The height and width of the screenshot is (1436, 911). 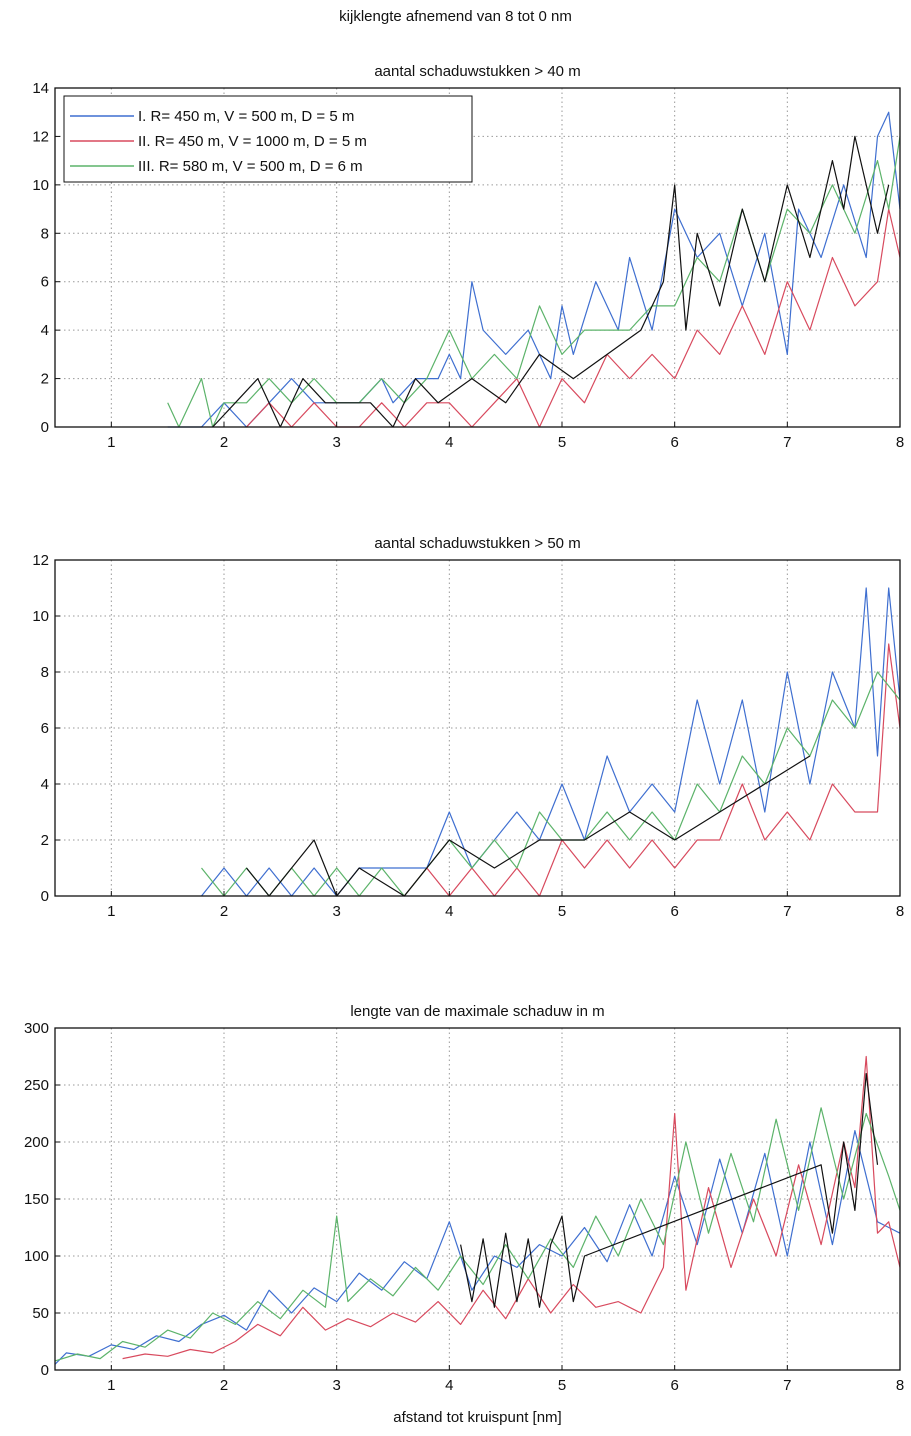 I want to click on chart-title: lengte van de maximale schaduw in m, so click(x=477, y=1011).